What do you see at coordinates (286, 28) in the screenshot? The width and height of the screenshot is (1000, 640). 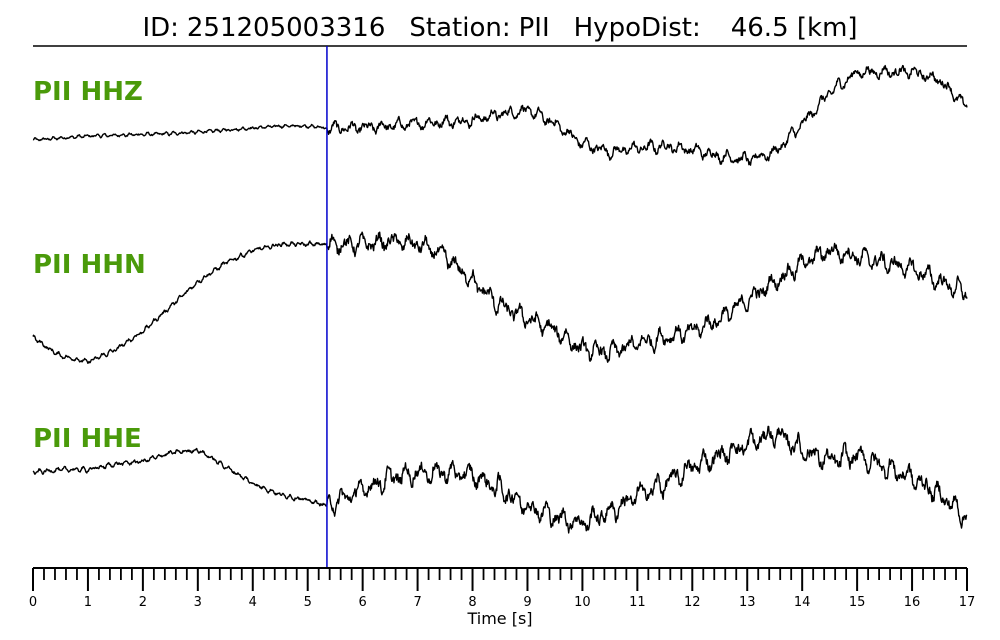 I see `title-id-value: 251205003316` at bounding box center [286, 28].